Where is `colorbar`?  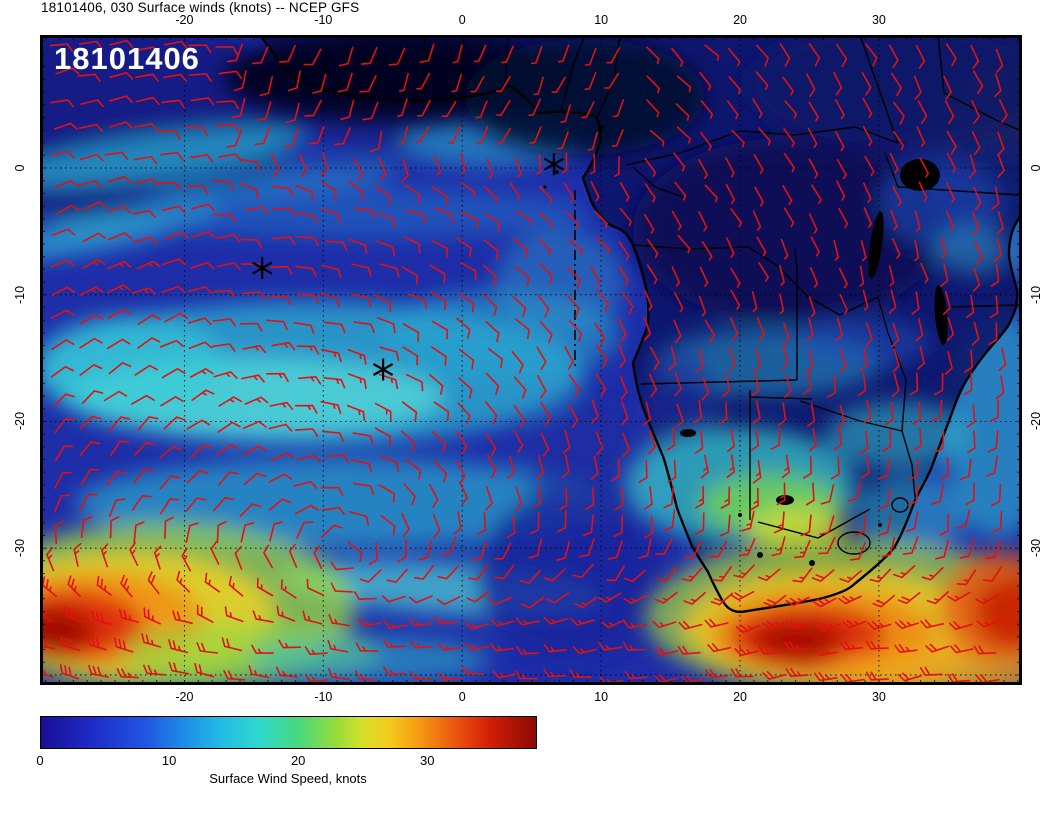 colorbar is located at coordinates (288, 732).